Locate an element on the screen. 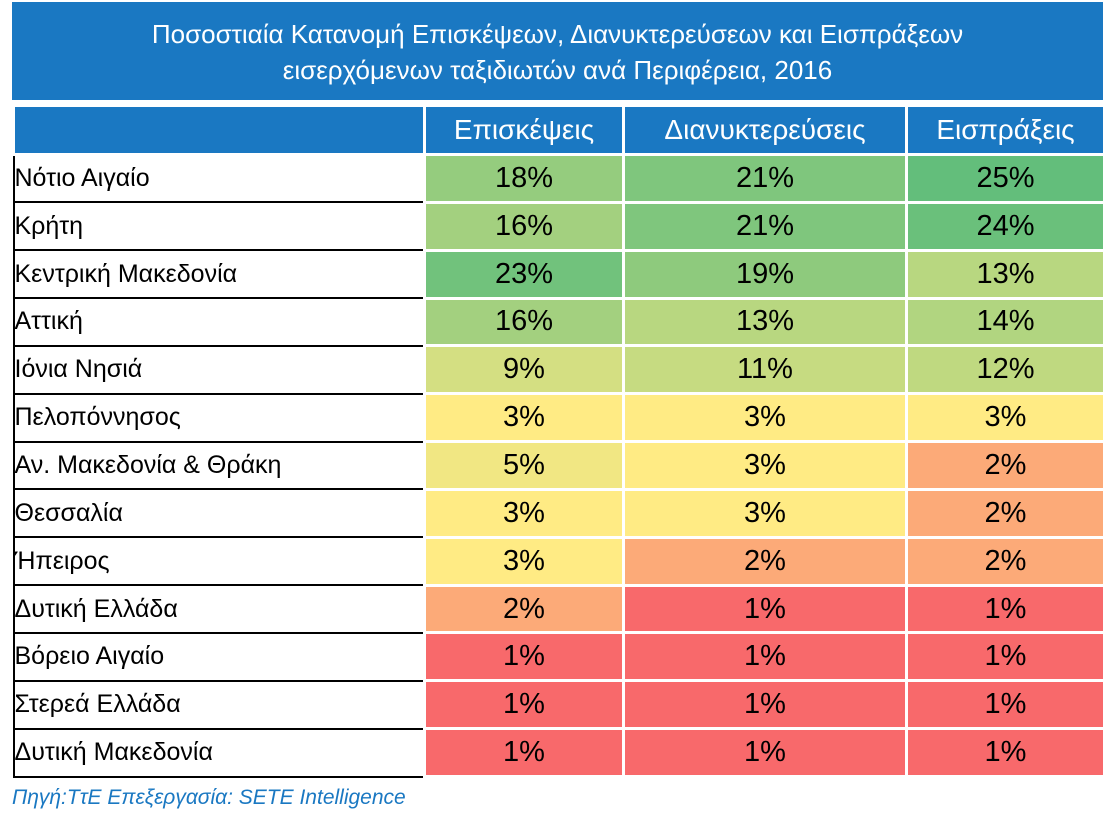  table-row: Βόρειο Αιγαίο 1% 1% 1% is located at coordinates (559, 657).